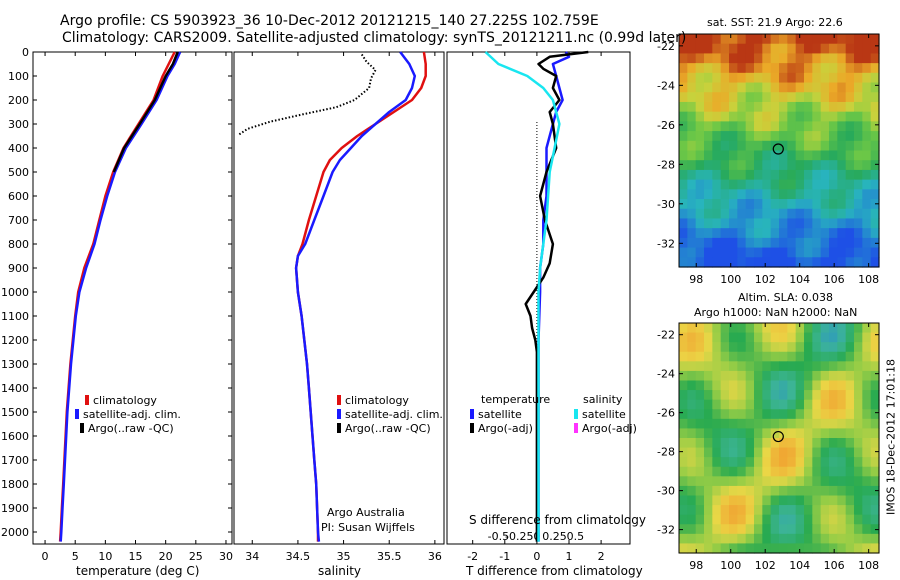 This screenshot has width=900, height=580. Describe the element at coordinates (666, 243) in the screenshot. I see `sst-map-ytick-label: -32` at that location.